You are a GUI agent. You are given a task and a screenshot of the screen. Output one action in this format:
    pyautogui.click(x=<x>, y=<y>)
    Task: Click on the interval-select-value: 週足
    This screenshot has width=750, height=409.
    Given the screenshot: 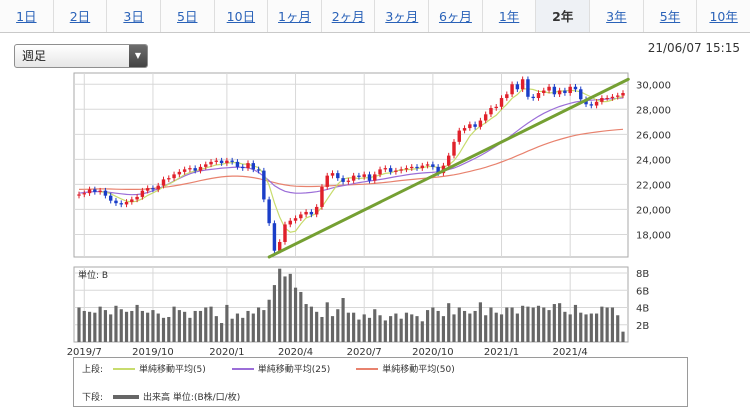 What is the action you would take?
    pyautogui.click(x=34, y=56)
    